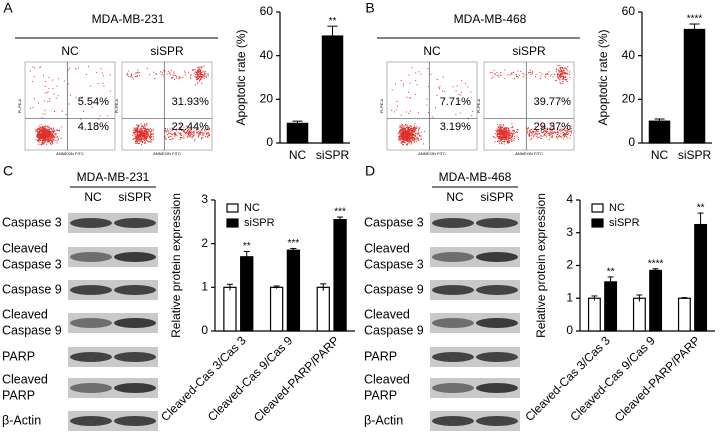 The image size is (720, 436). What do you see at coordinates (93, 127) in the screenshot?
I see `quadrant-percent: 4.18%` at bounding box center [93, 127].